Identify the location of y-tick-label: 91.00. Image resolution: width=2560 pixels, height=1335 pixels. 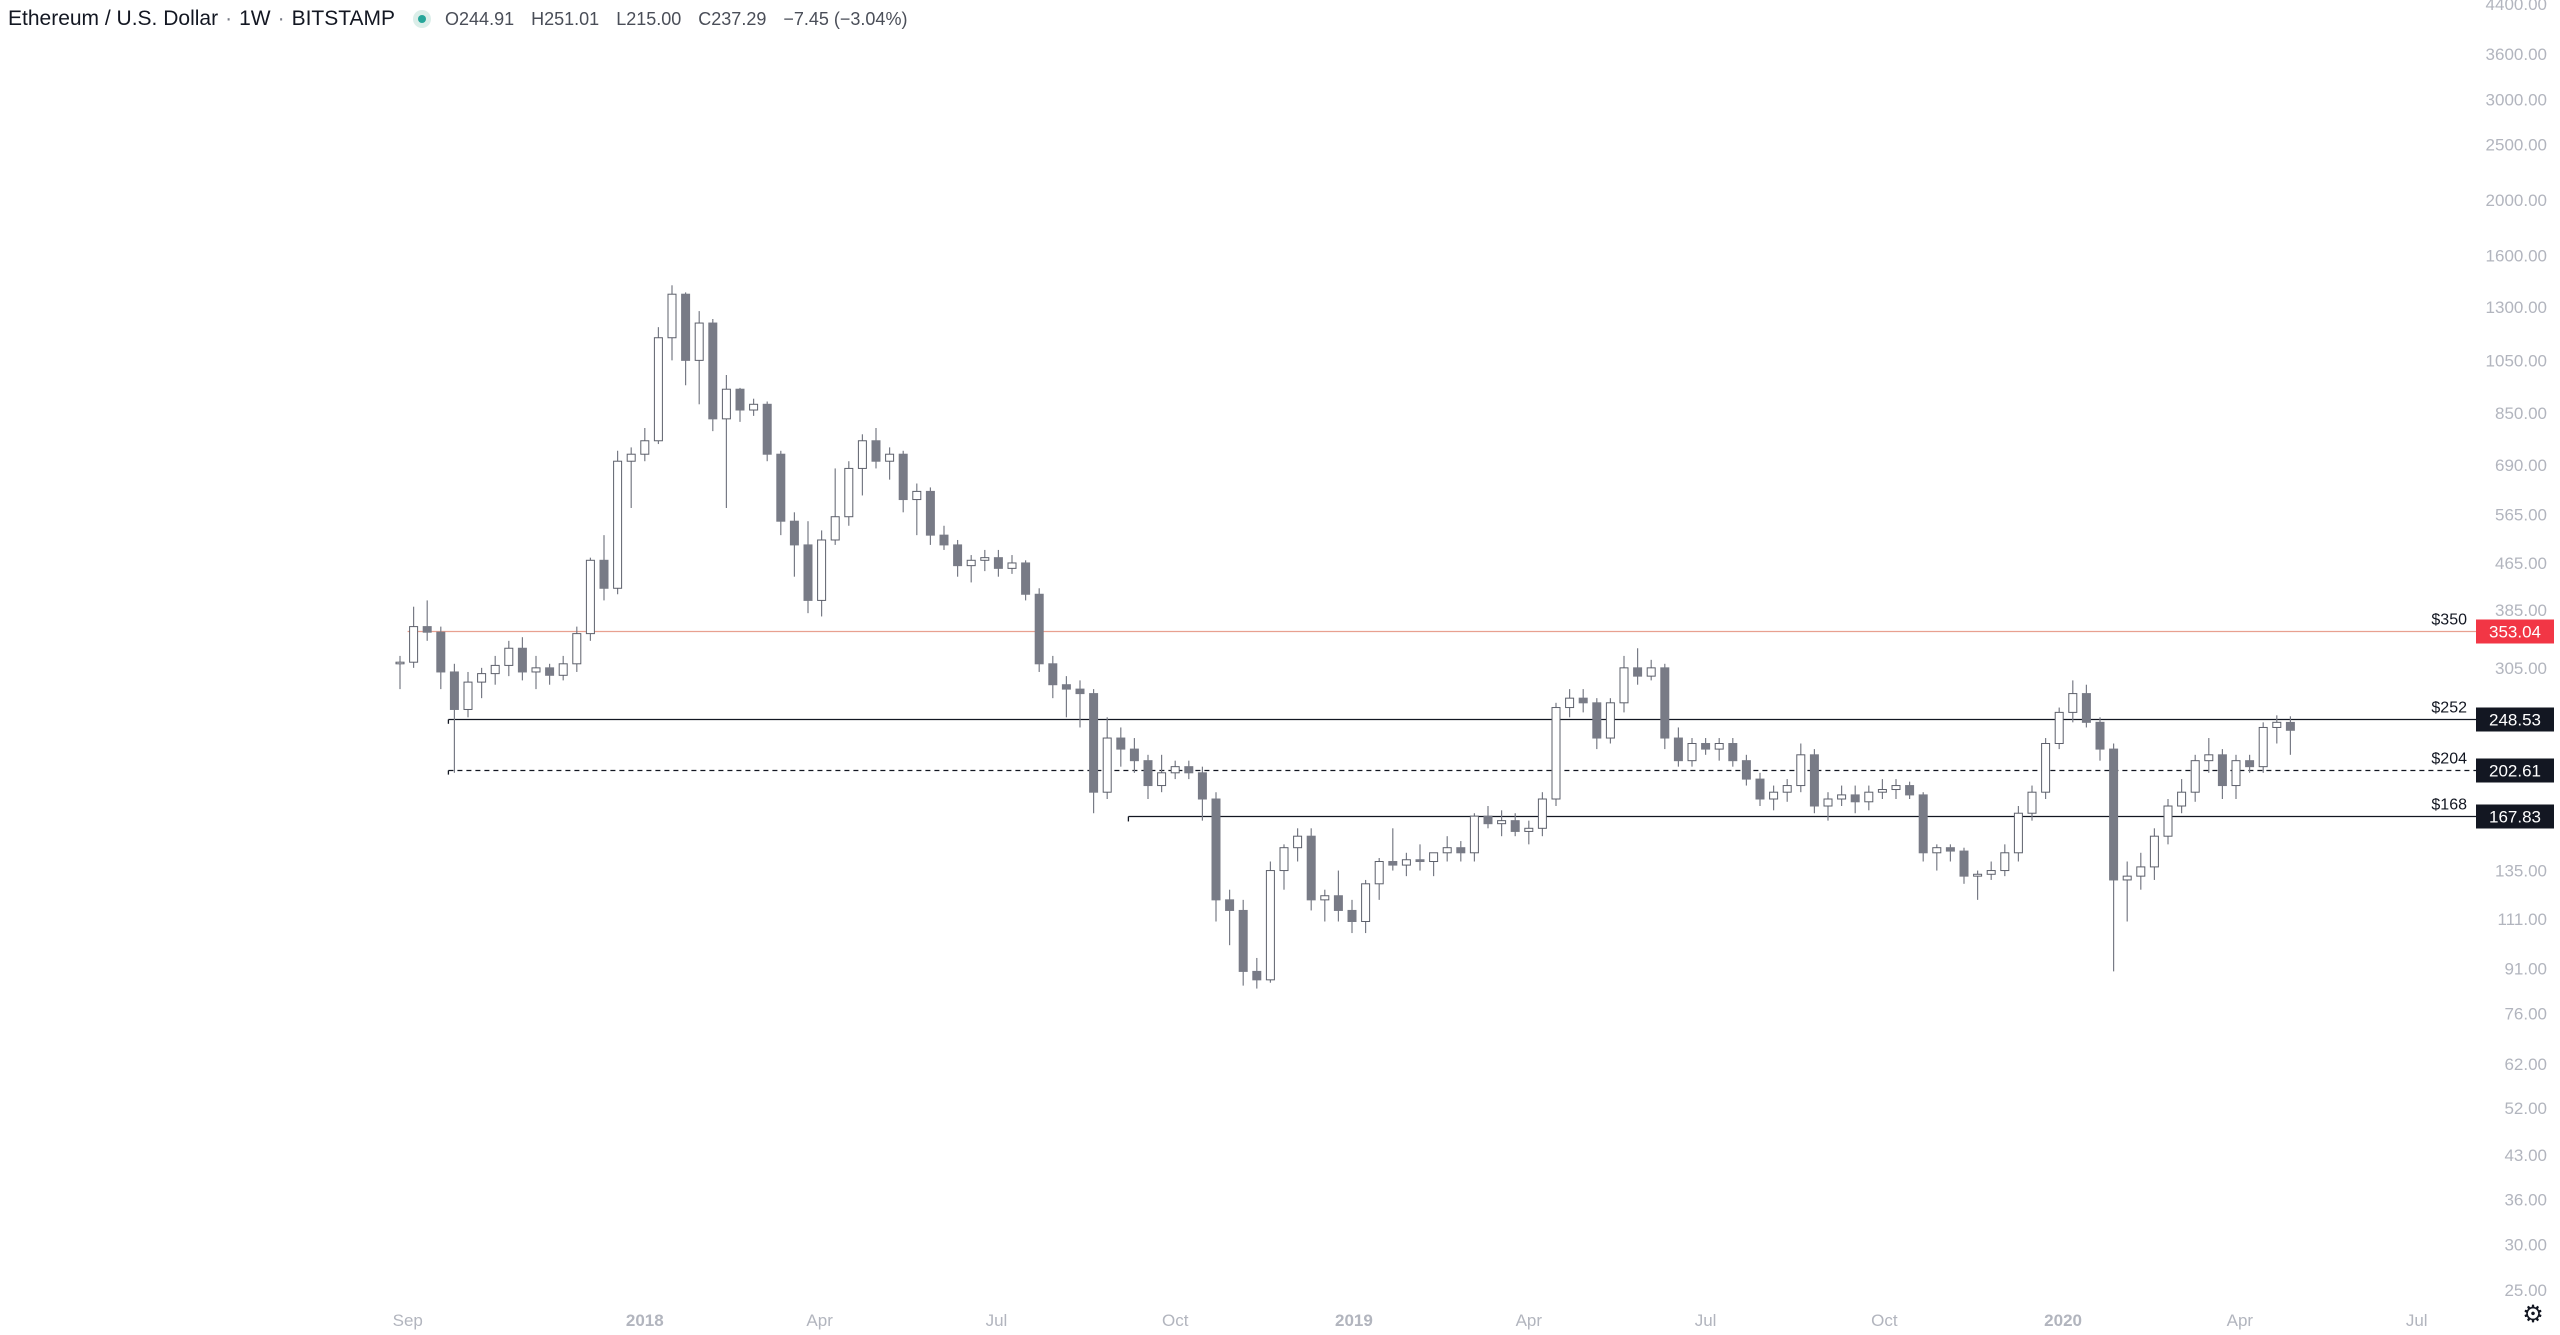
(2525, 969).